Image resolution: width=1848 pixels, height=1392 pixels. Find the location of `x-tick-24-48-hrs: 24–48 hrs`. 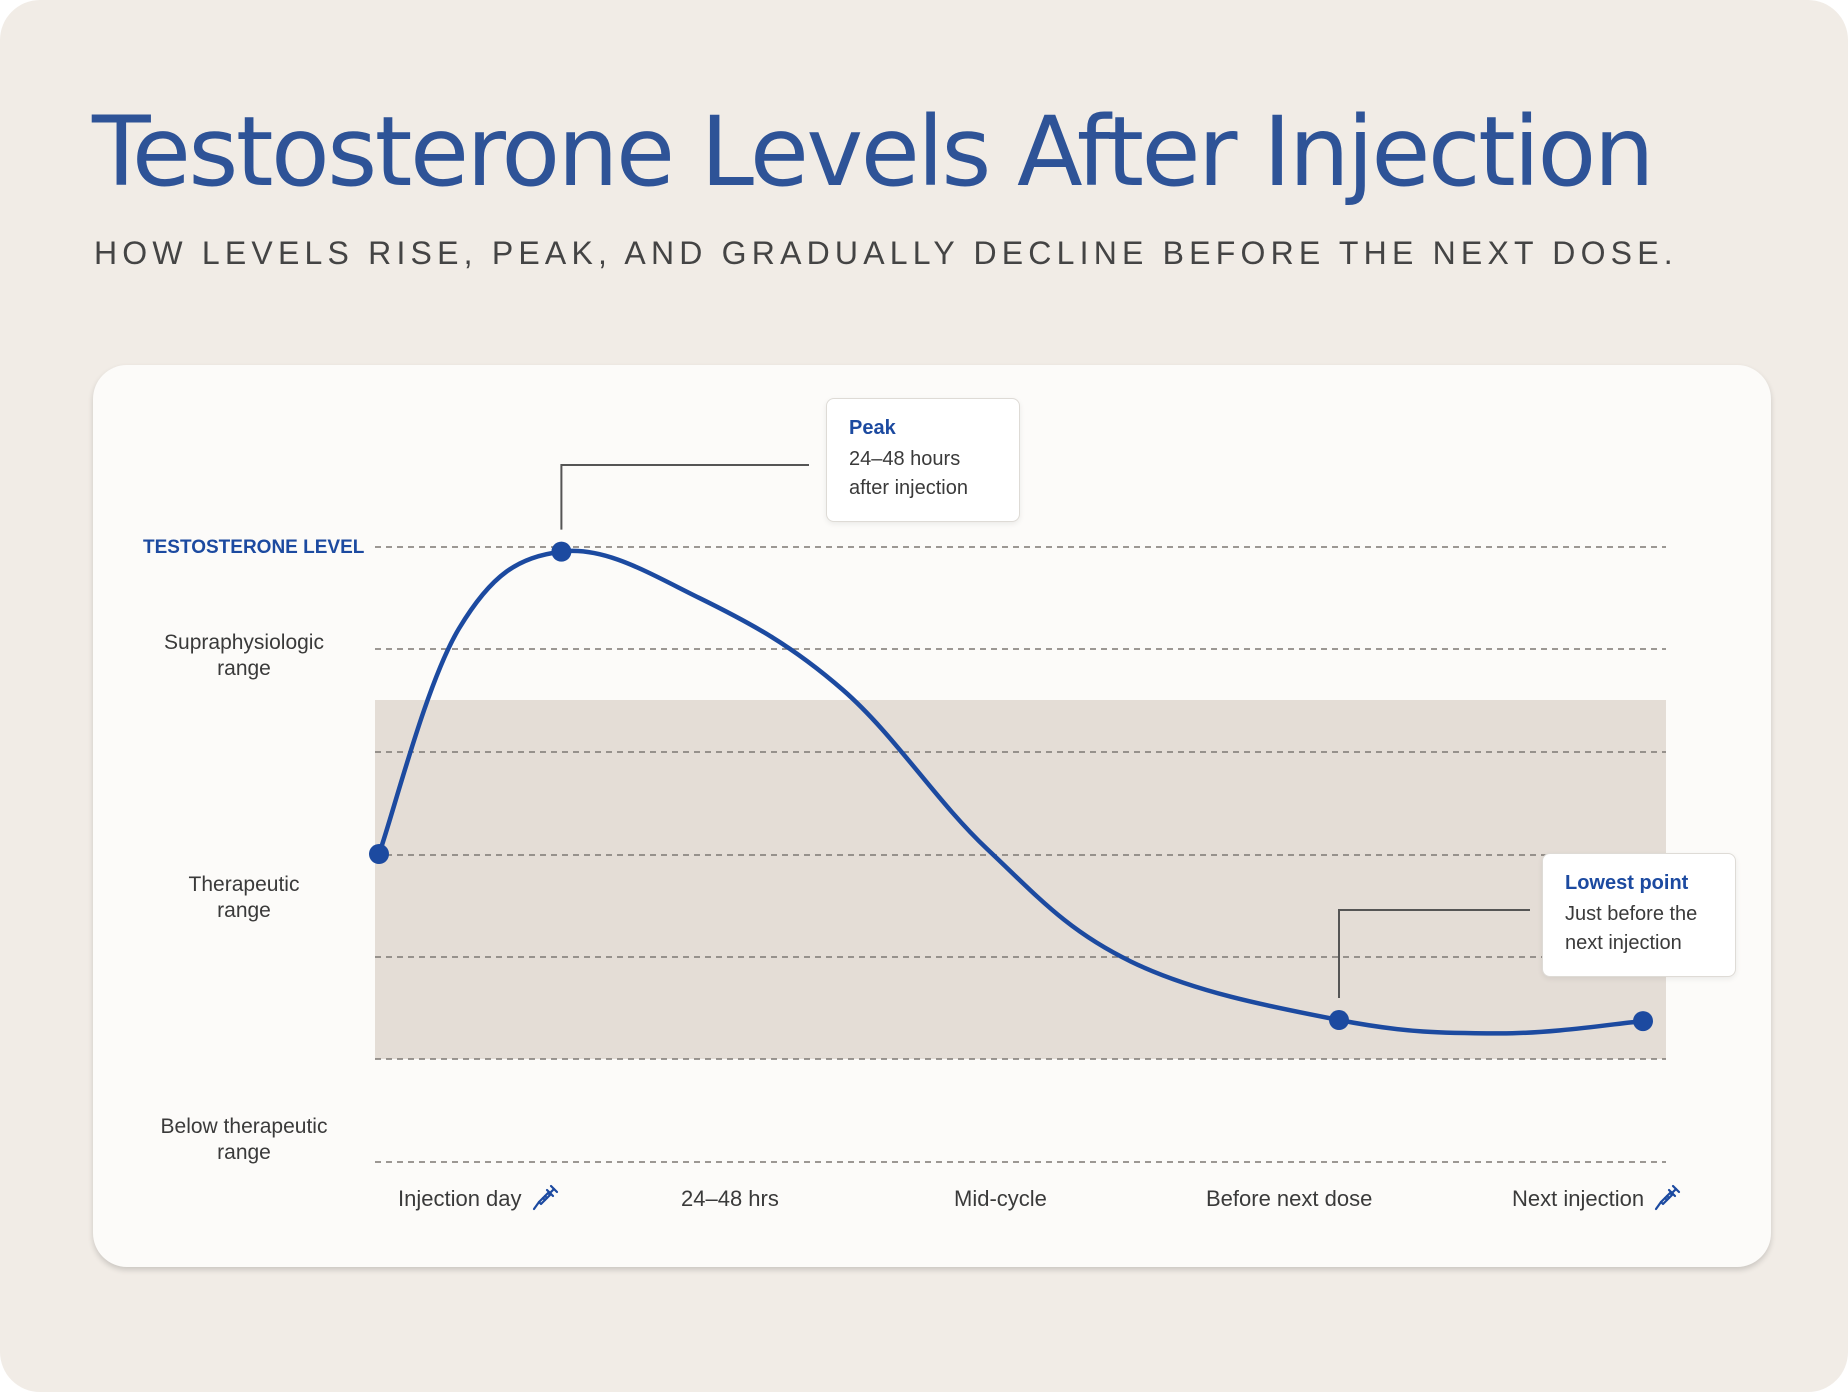

x-tick-24-48-hrs: 24–48 hrs is located at coordinates (730, 1198).